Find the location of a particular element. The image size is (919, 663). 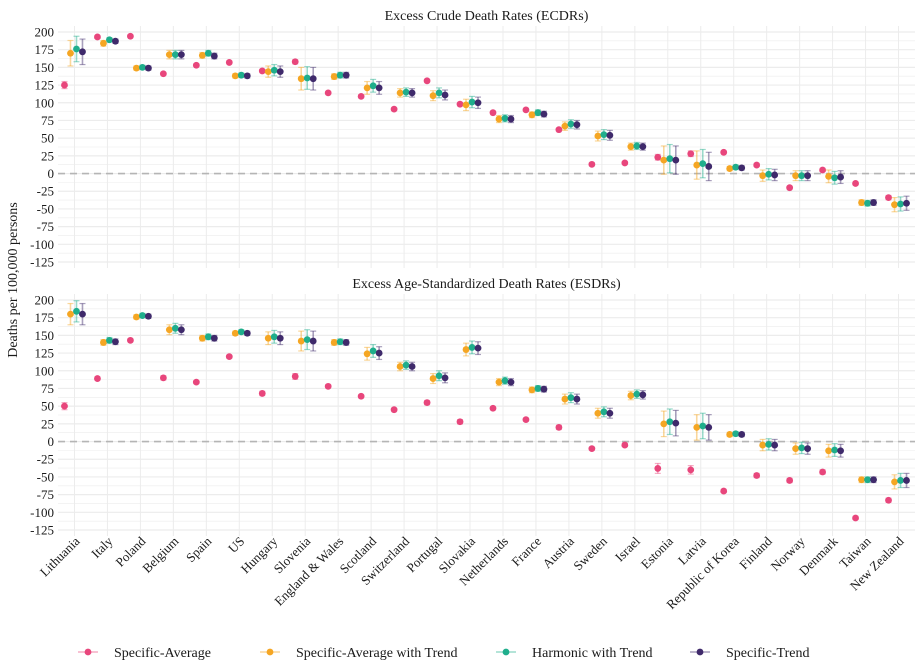

y-tick-label: 175 is located at coordinates (45, 317).